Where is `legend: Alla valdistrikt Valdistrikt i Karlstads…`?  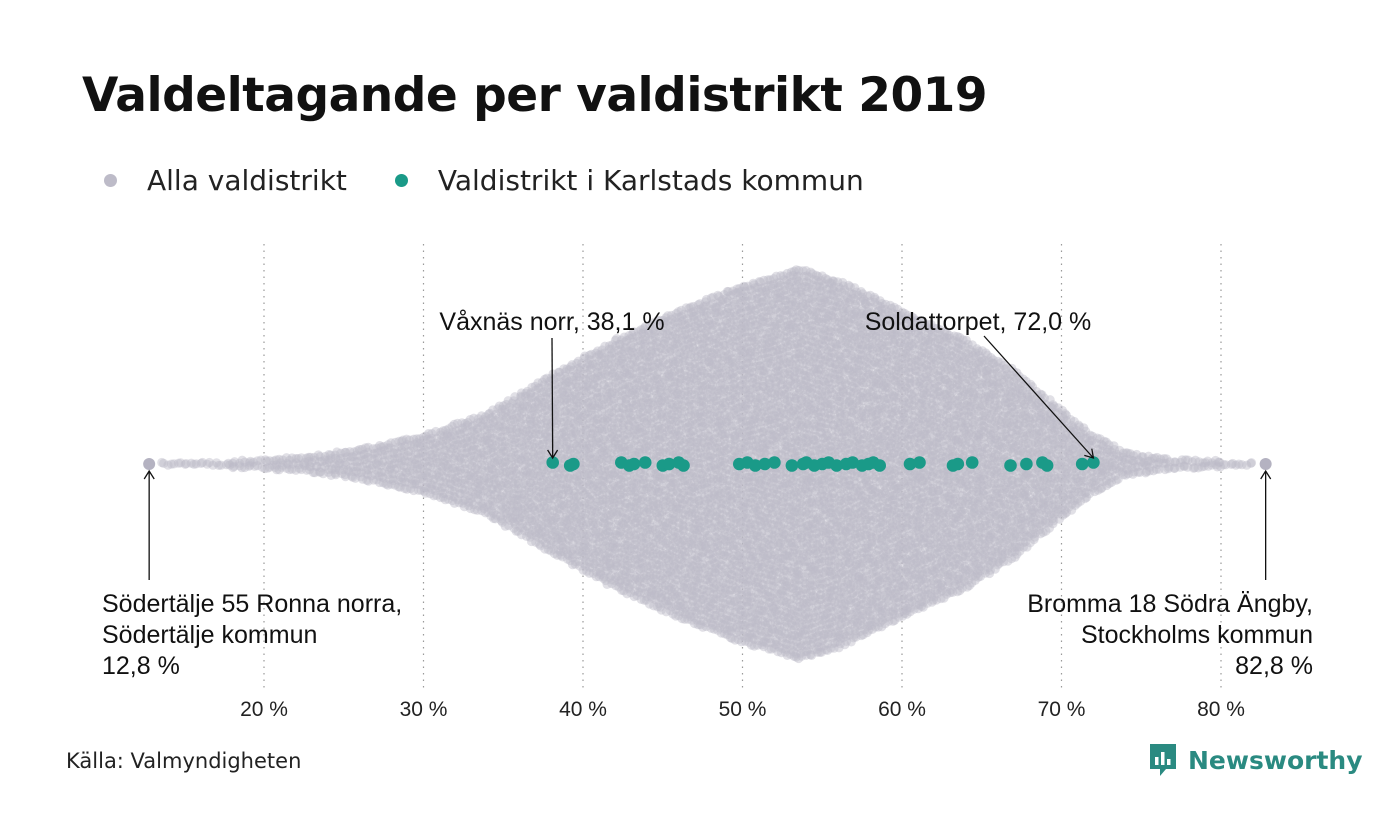 legend: Alla valdistrikt Valdistrikt i Karlstads… is located at coordinates (508, 180).